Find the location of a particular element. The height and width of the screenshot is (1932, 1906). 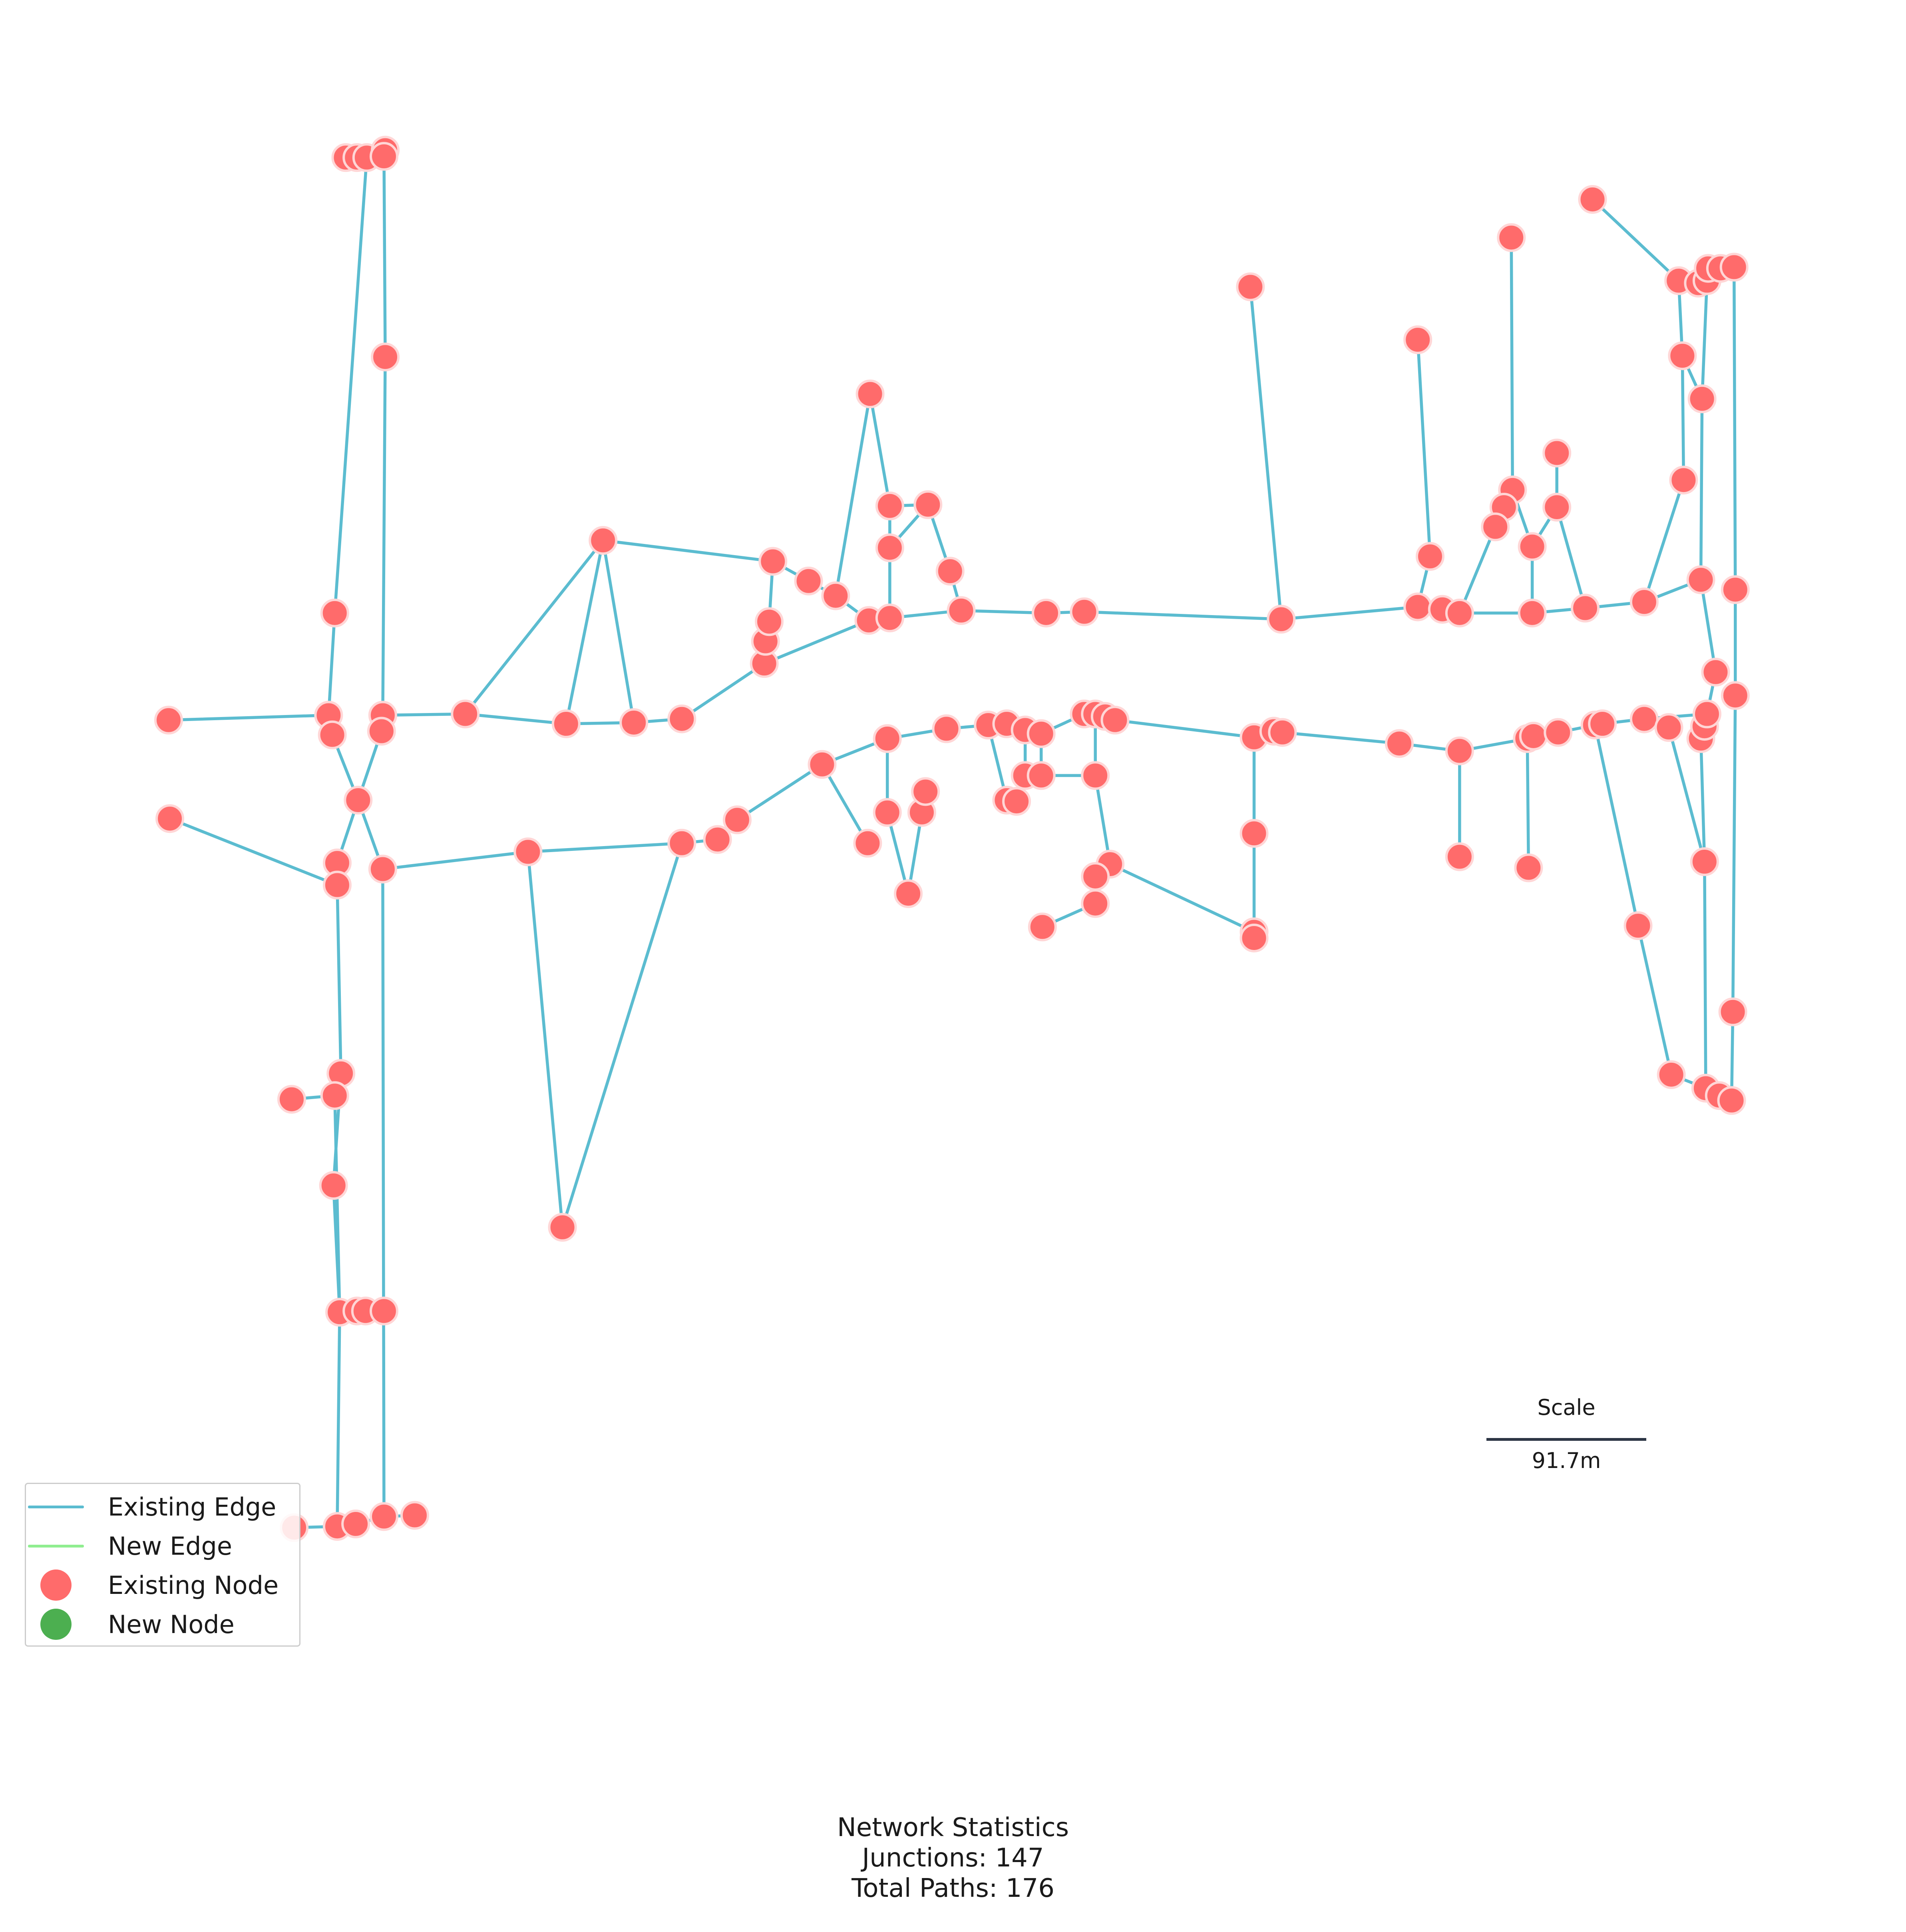

legend-item-existing-edge: Existing Edge is located at coordinates (162, 1506).